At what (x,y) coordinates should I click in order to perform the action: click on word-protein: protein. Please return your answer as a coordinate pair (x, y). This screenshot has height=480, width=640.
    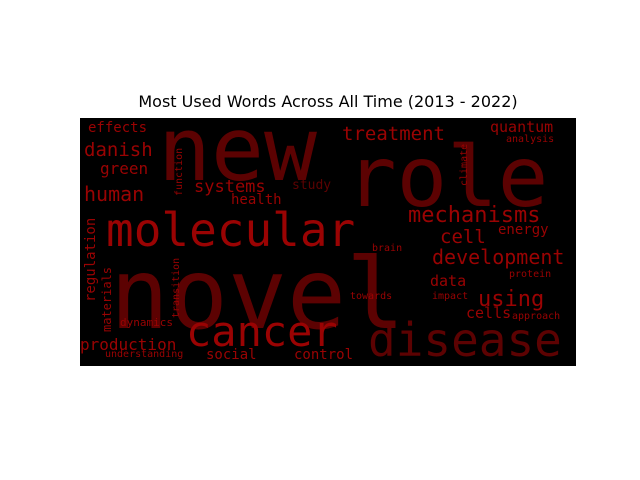
    Looking at the image, I should click on (530, 274).